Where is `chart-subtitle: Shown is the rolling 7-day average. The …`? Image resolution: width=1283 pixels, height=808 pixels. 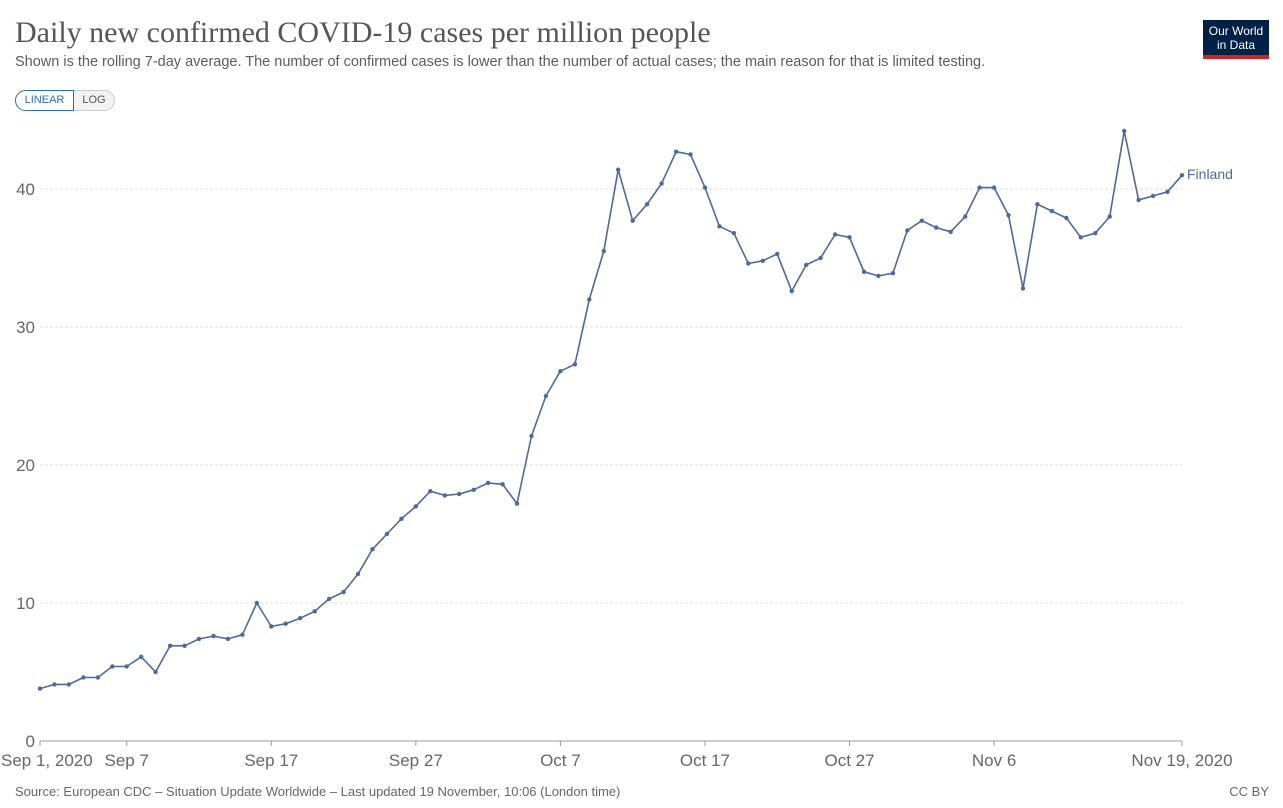 chart-subtitle: Shown is the rolling 7-day average. The … is located at coordinates (500, 62).